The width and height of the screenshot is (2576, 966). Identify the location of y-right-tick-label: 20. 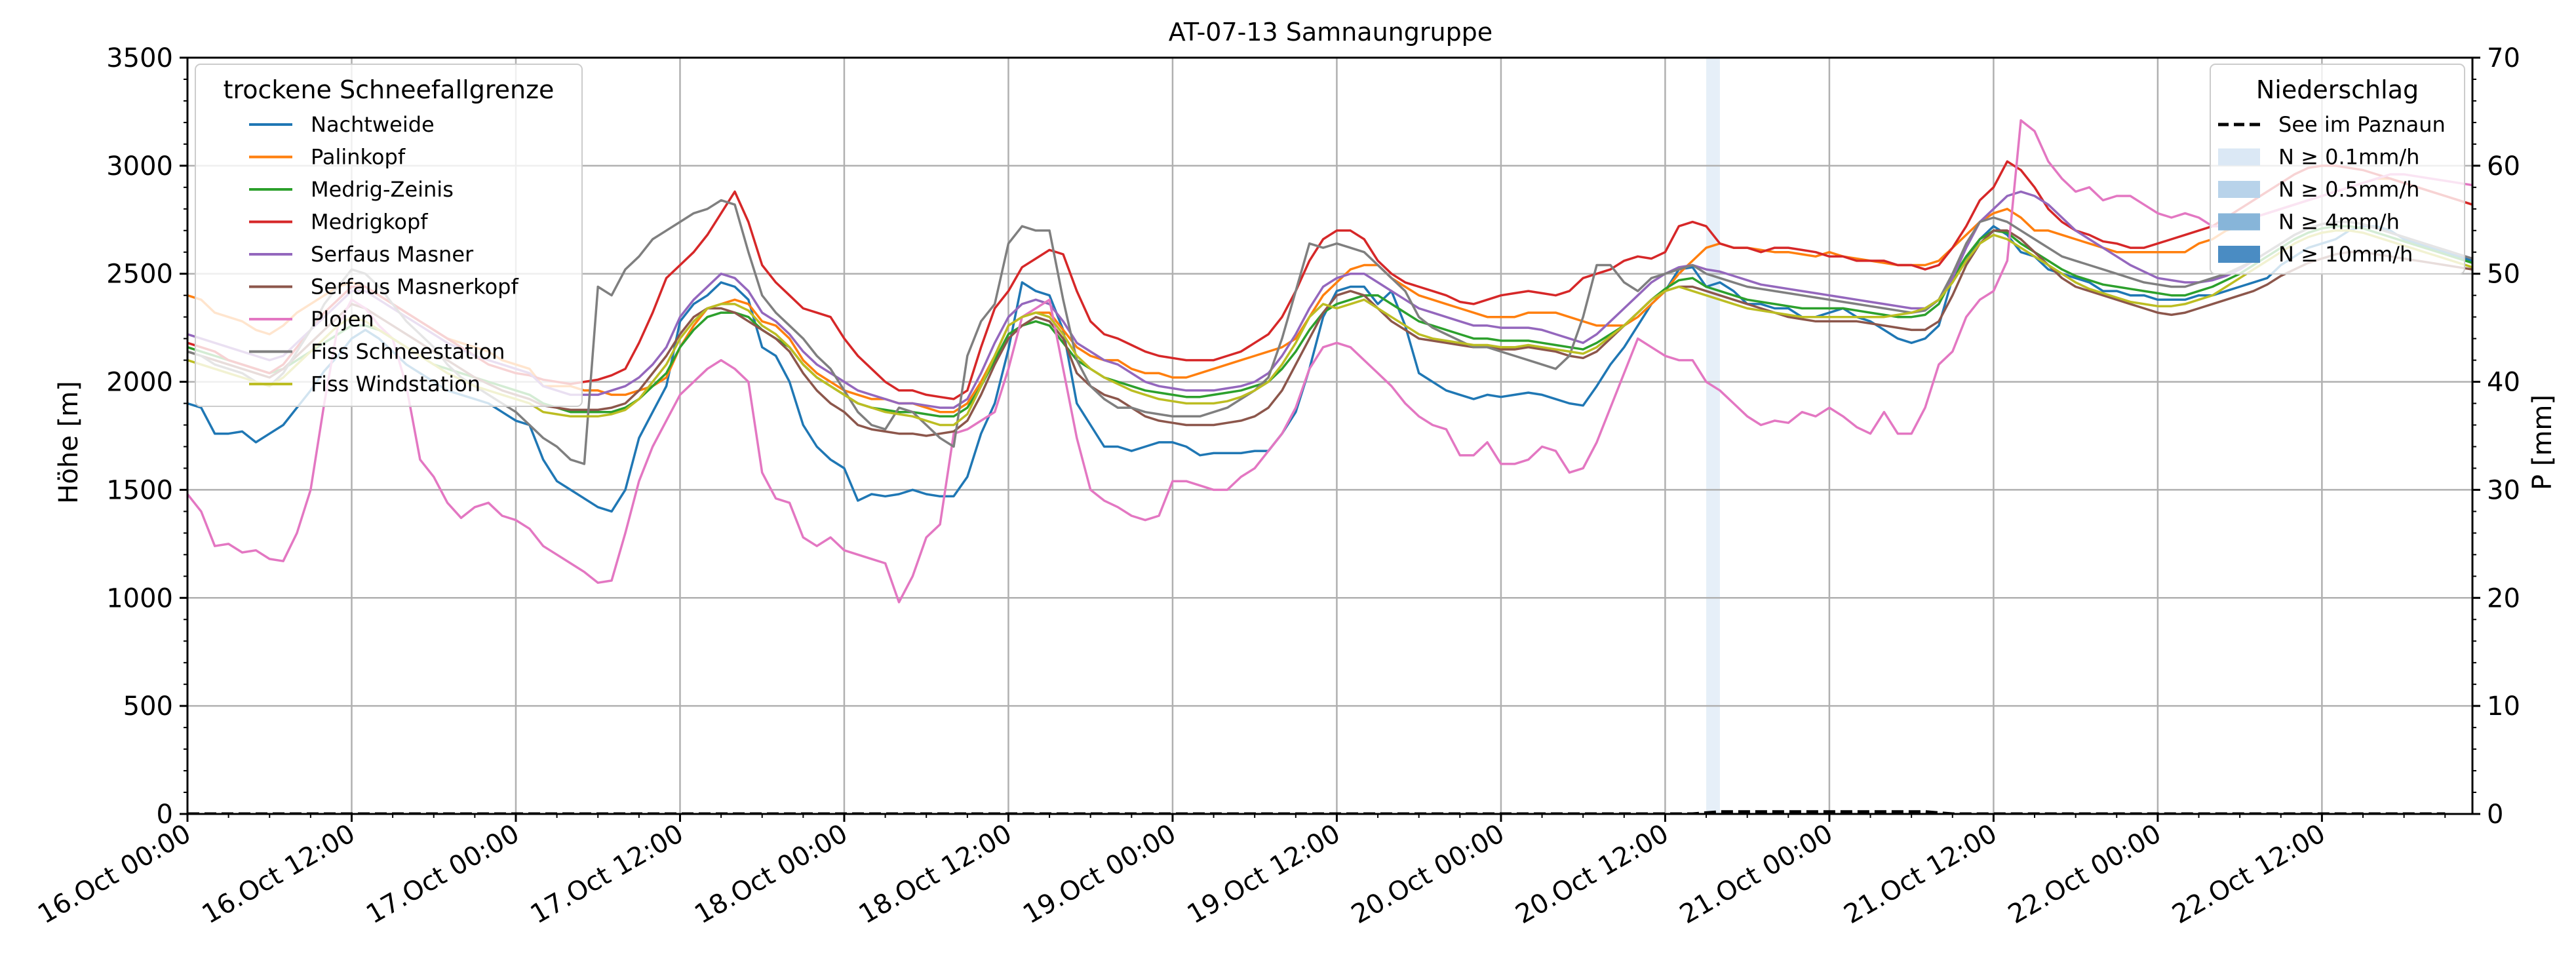
(2503, 598).